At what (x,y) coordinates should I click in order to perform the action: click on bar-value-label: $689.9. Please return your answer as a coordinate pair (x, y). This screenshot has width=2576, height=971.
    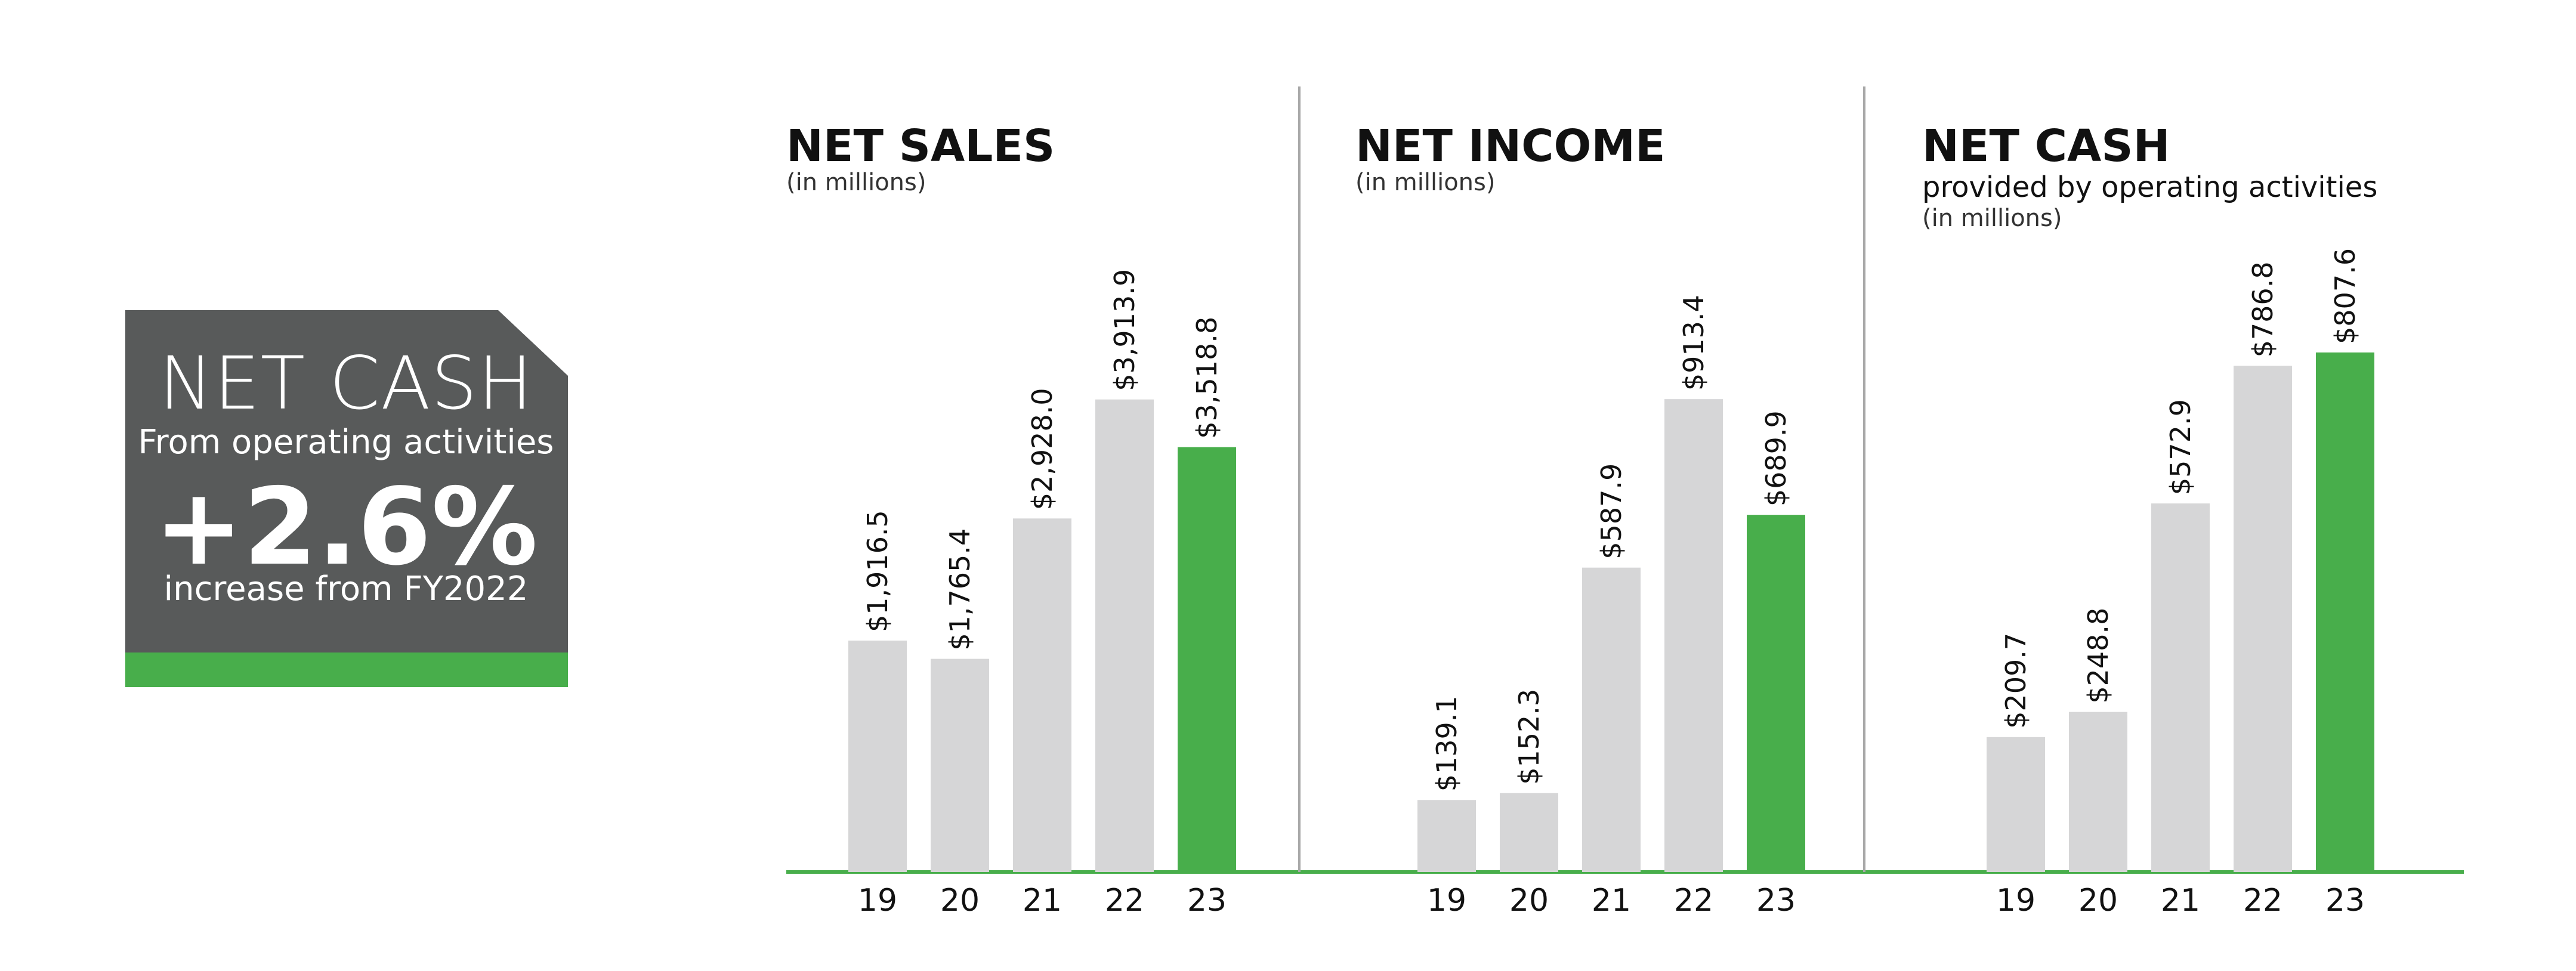
    Looking at the image, I should click on (1776, 458).